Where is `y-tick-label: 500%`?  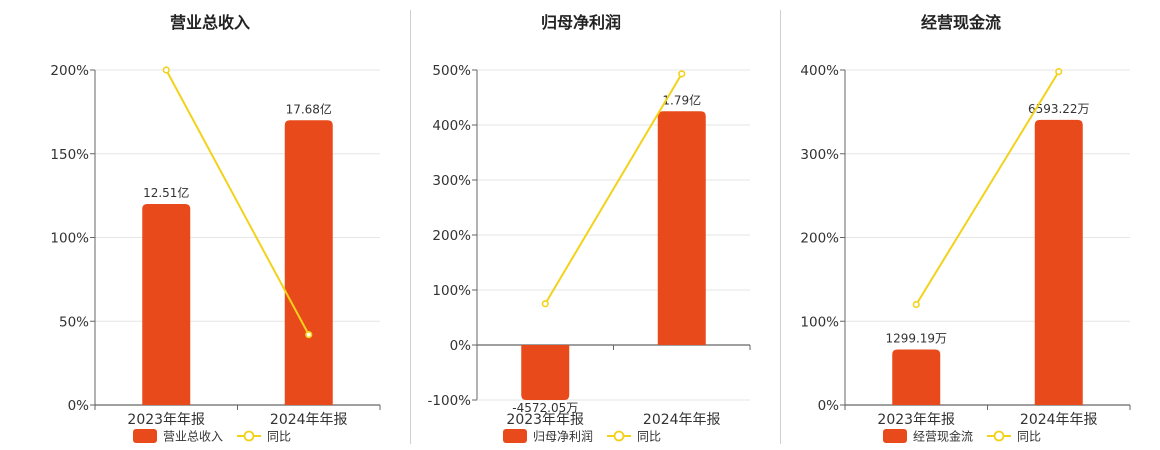
y-tick-label: 500% is located at coordinates (451, 71).